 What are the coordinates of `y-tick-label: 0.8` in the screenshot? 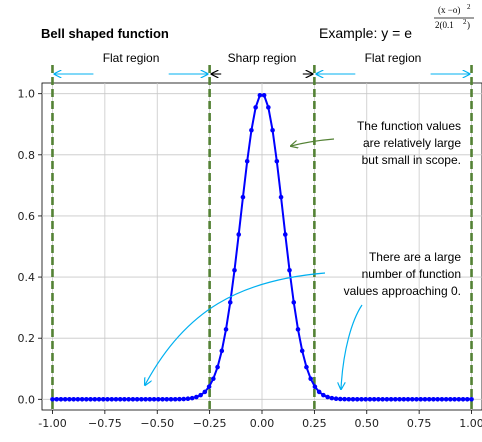 It's located at (27, 155).